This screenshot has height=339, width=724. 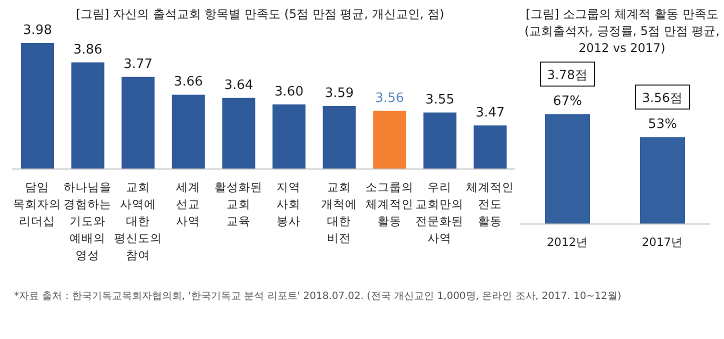 What do you see at coordinates (238, 204) in the screenshot?
I see `x-tick-label: 활성화된 교회 교육` at bounding box center [238, 204].